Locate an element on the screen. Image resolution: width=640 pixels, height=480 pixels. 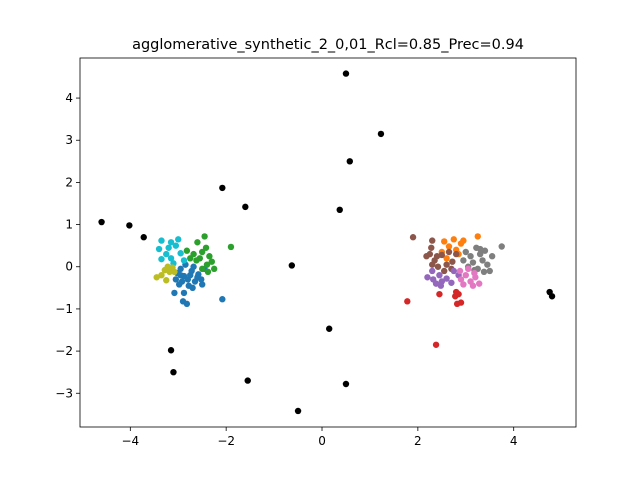
x-tick-label: 2 is located at coordinates (418, 441).